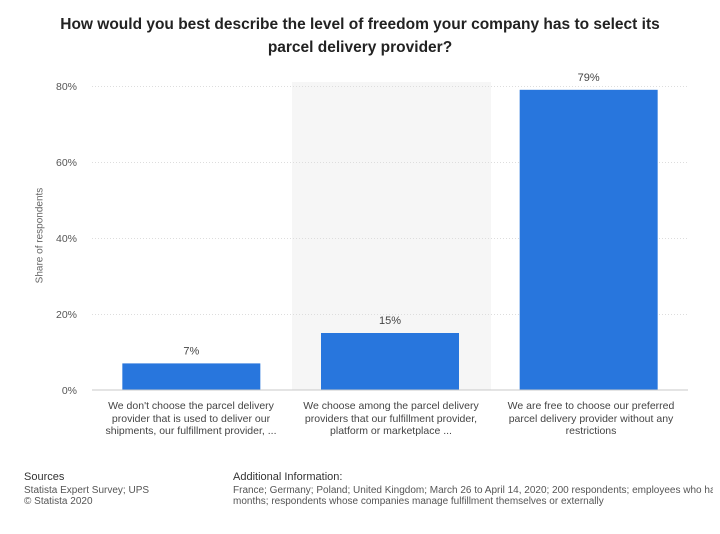  Describe the element at coordinates (591, 431) in the screenshot. I see `category-label-3-line-3: restrictions` at that location.